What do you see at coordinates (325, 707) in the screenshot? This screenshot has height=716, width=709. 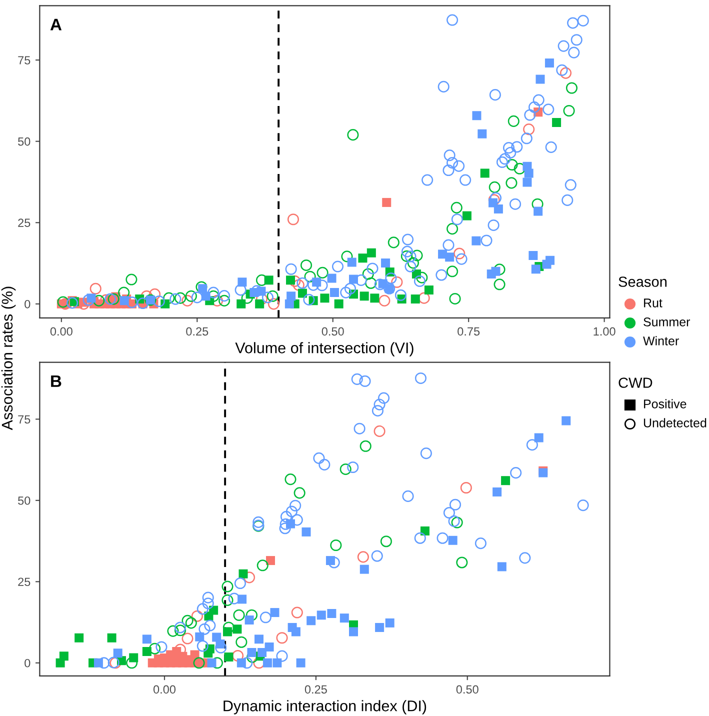 I see `x-axis-title: Dynamic interaction index (DI)` at bounding box center [325, 707].